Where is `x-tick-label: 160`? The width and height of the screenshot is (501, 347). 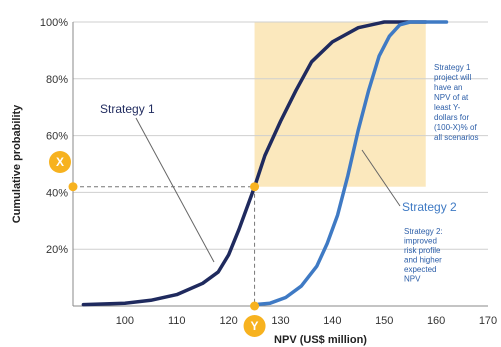 x-tick-label: 160 is located at coordinates (436, 321).